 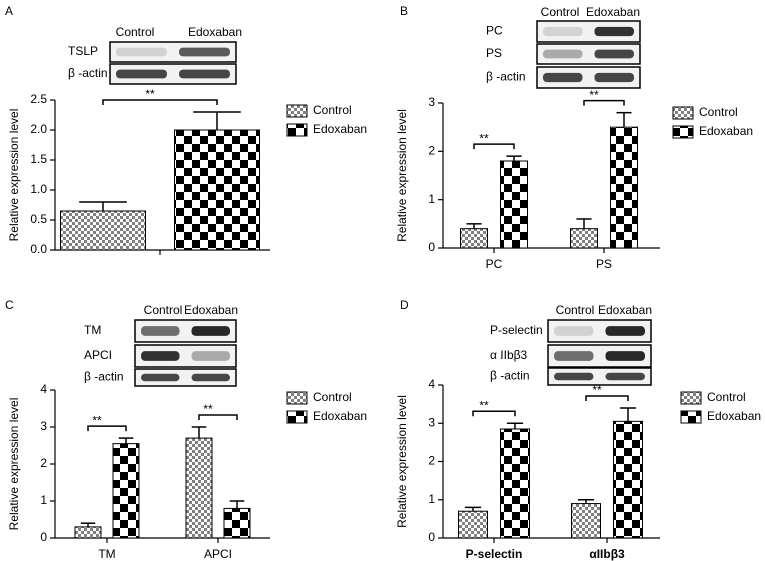 What do you see at coordinates (9, 11) in the screenshot?
I see `panel-label: A` at bounding box center [9, 11].